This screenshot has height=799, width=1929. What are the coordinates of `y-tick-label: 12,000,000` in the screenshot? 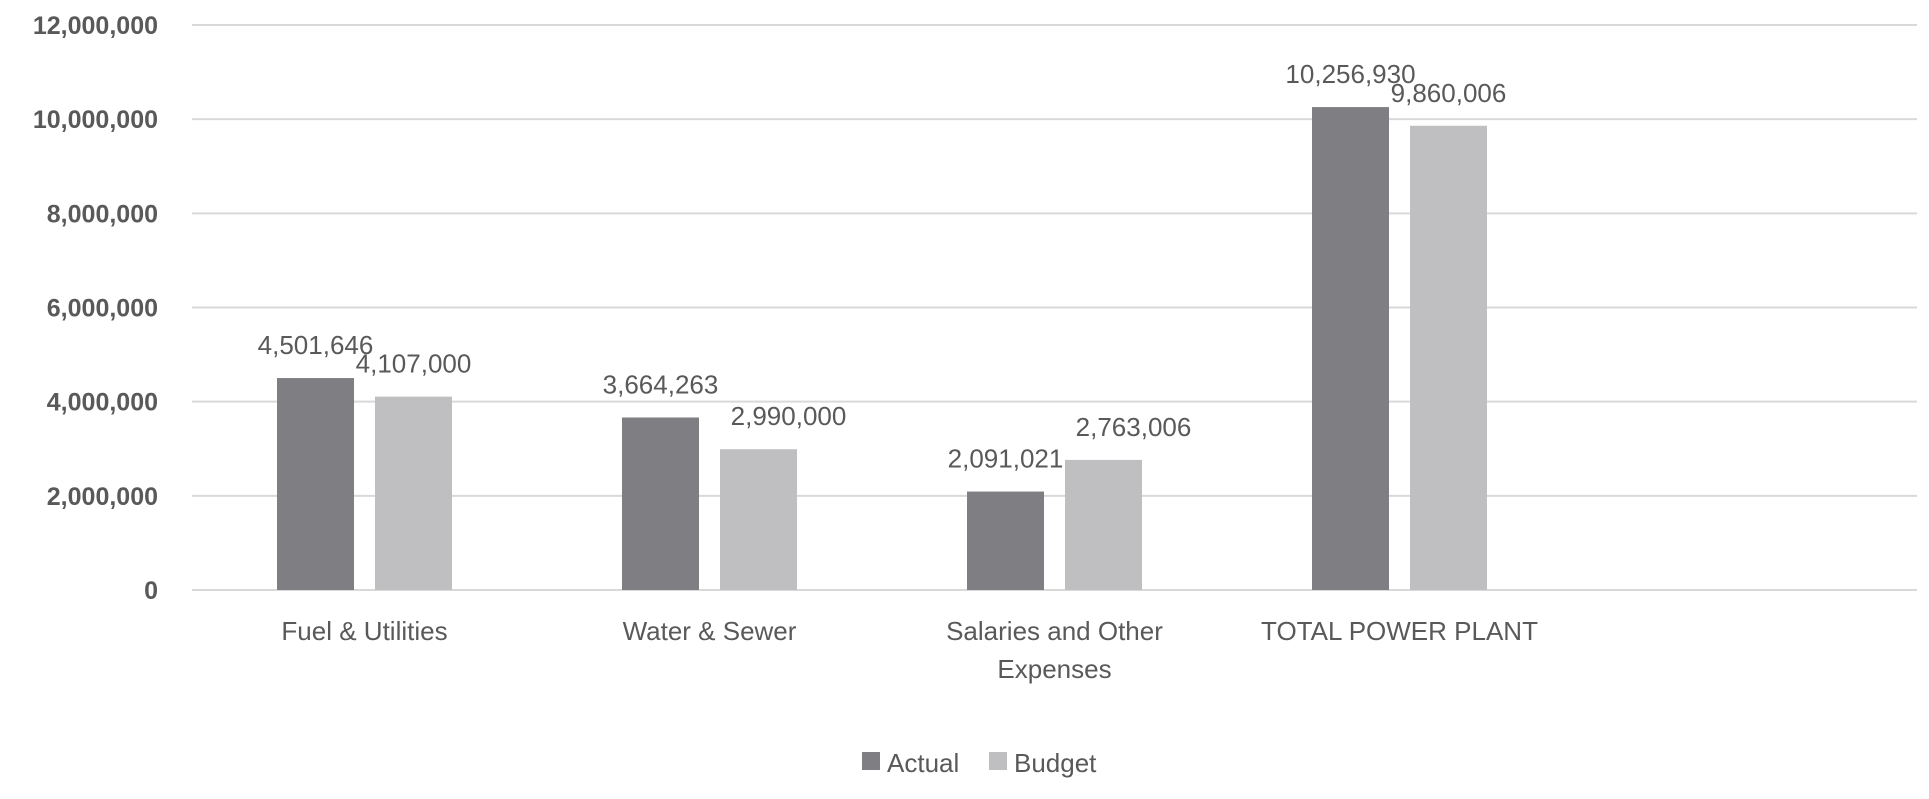 It's located at (95, 26).